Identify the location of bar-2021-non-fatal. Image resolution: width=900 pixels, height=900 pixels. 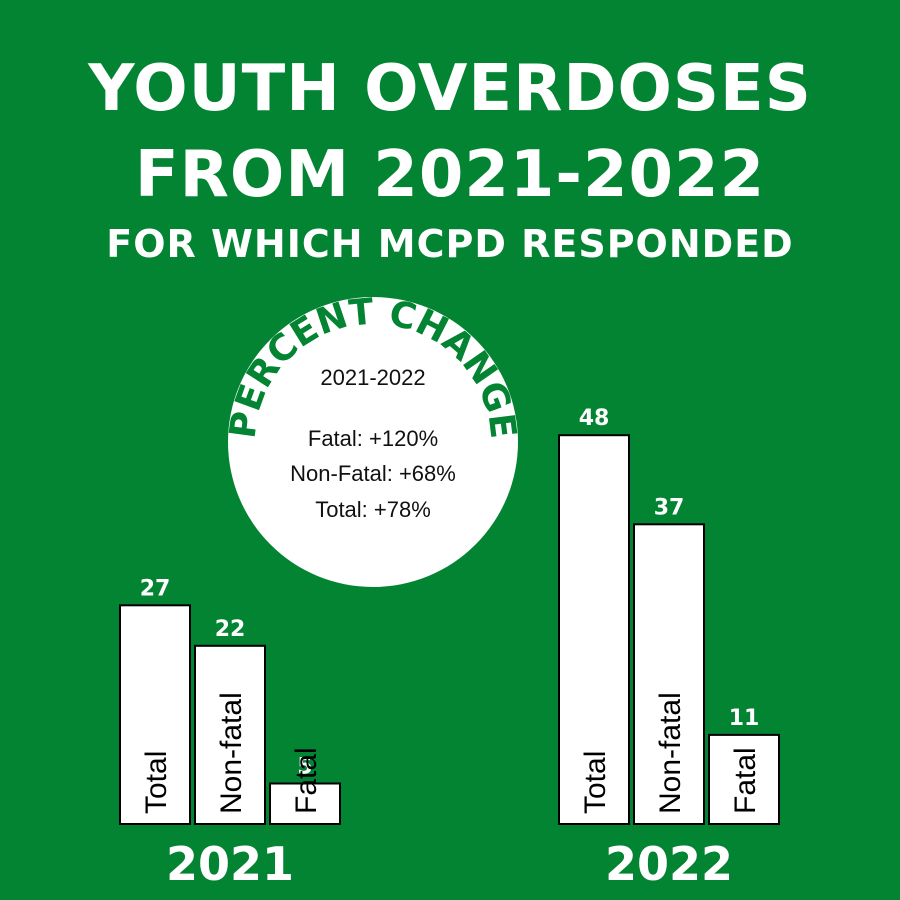
(230, 734).